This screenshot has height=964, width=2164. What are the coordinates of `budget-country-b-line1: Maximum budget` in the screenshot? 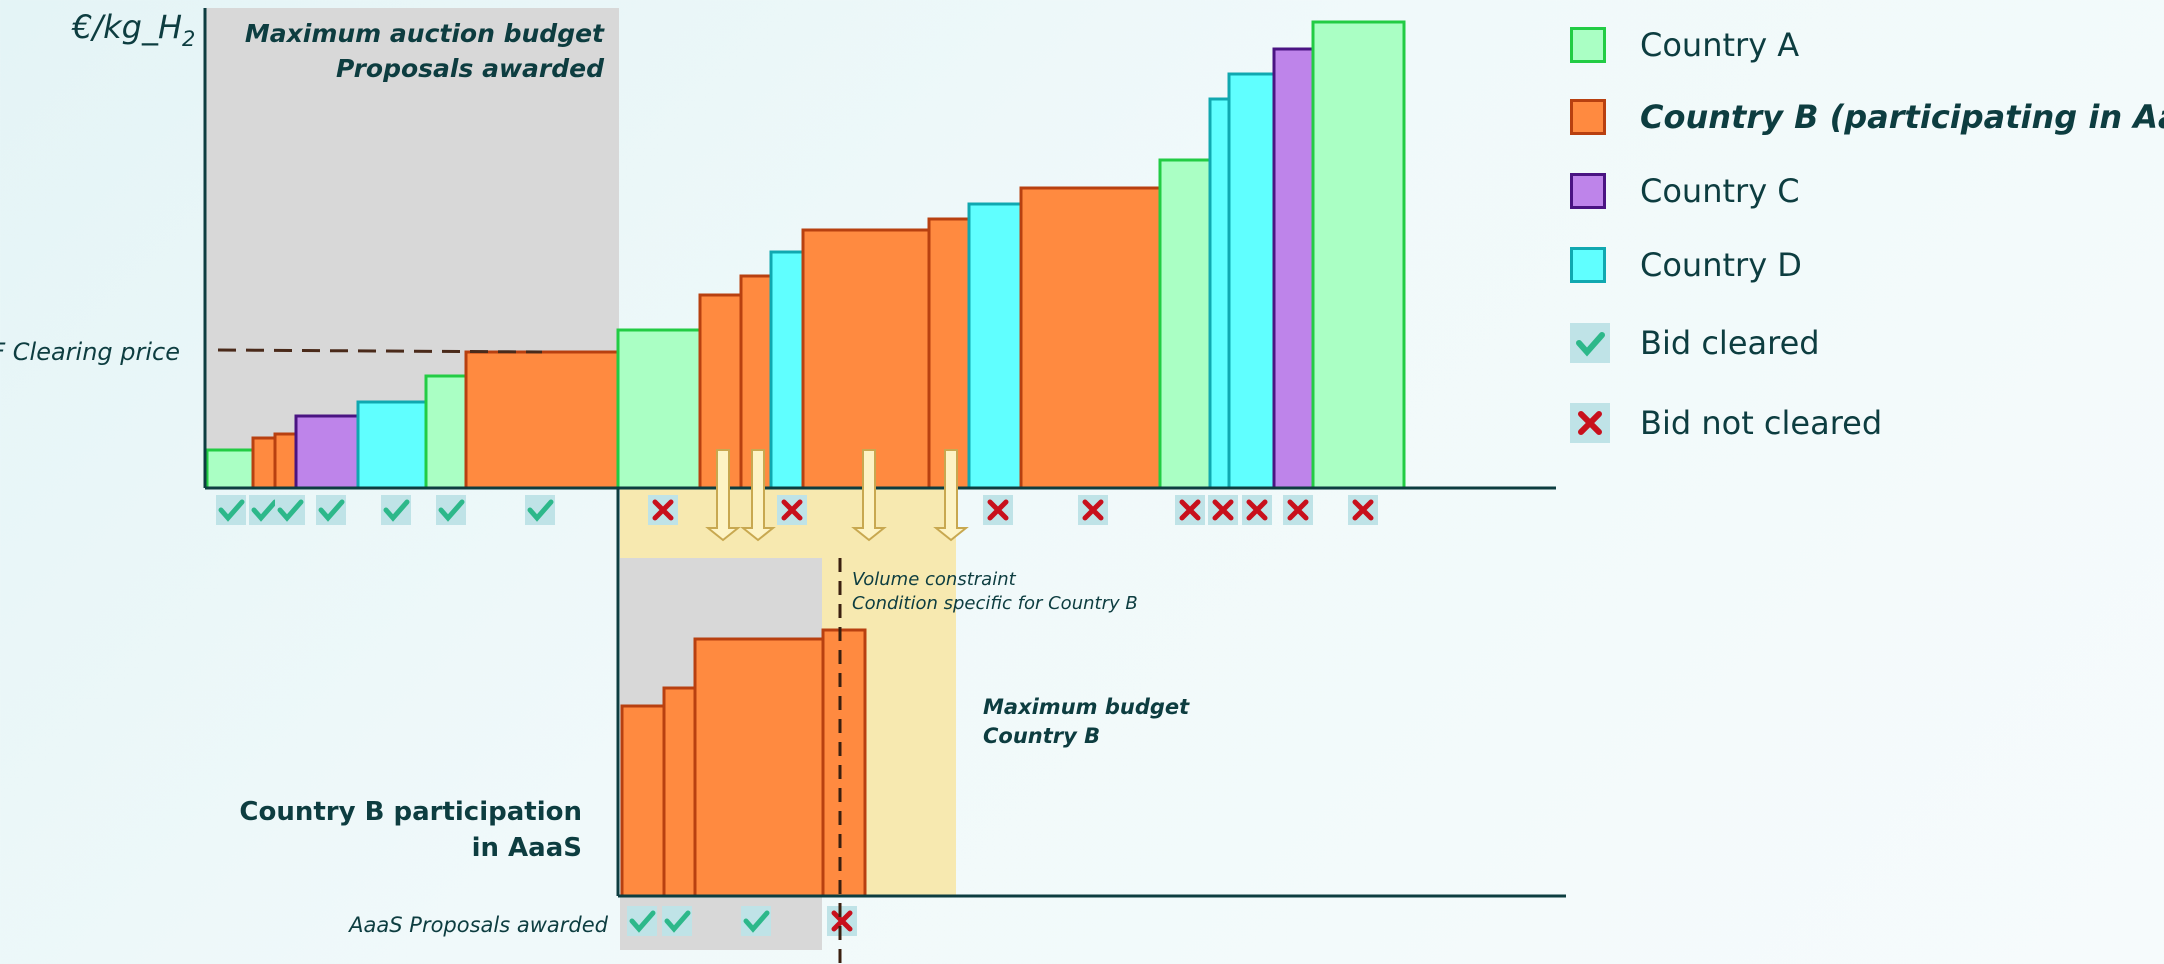 It's located at (1086, 707).